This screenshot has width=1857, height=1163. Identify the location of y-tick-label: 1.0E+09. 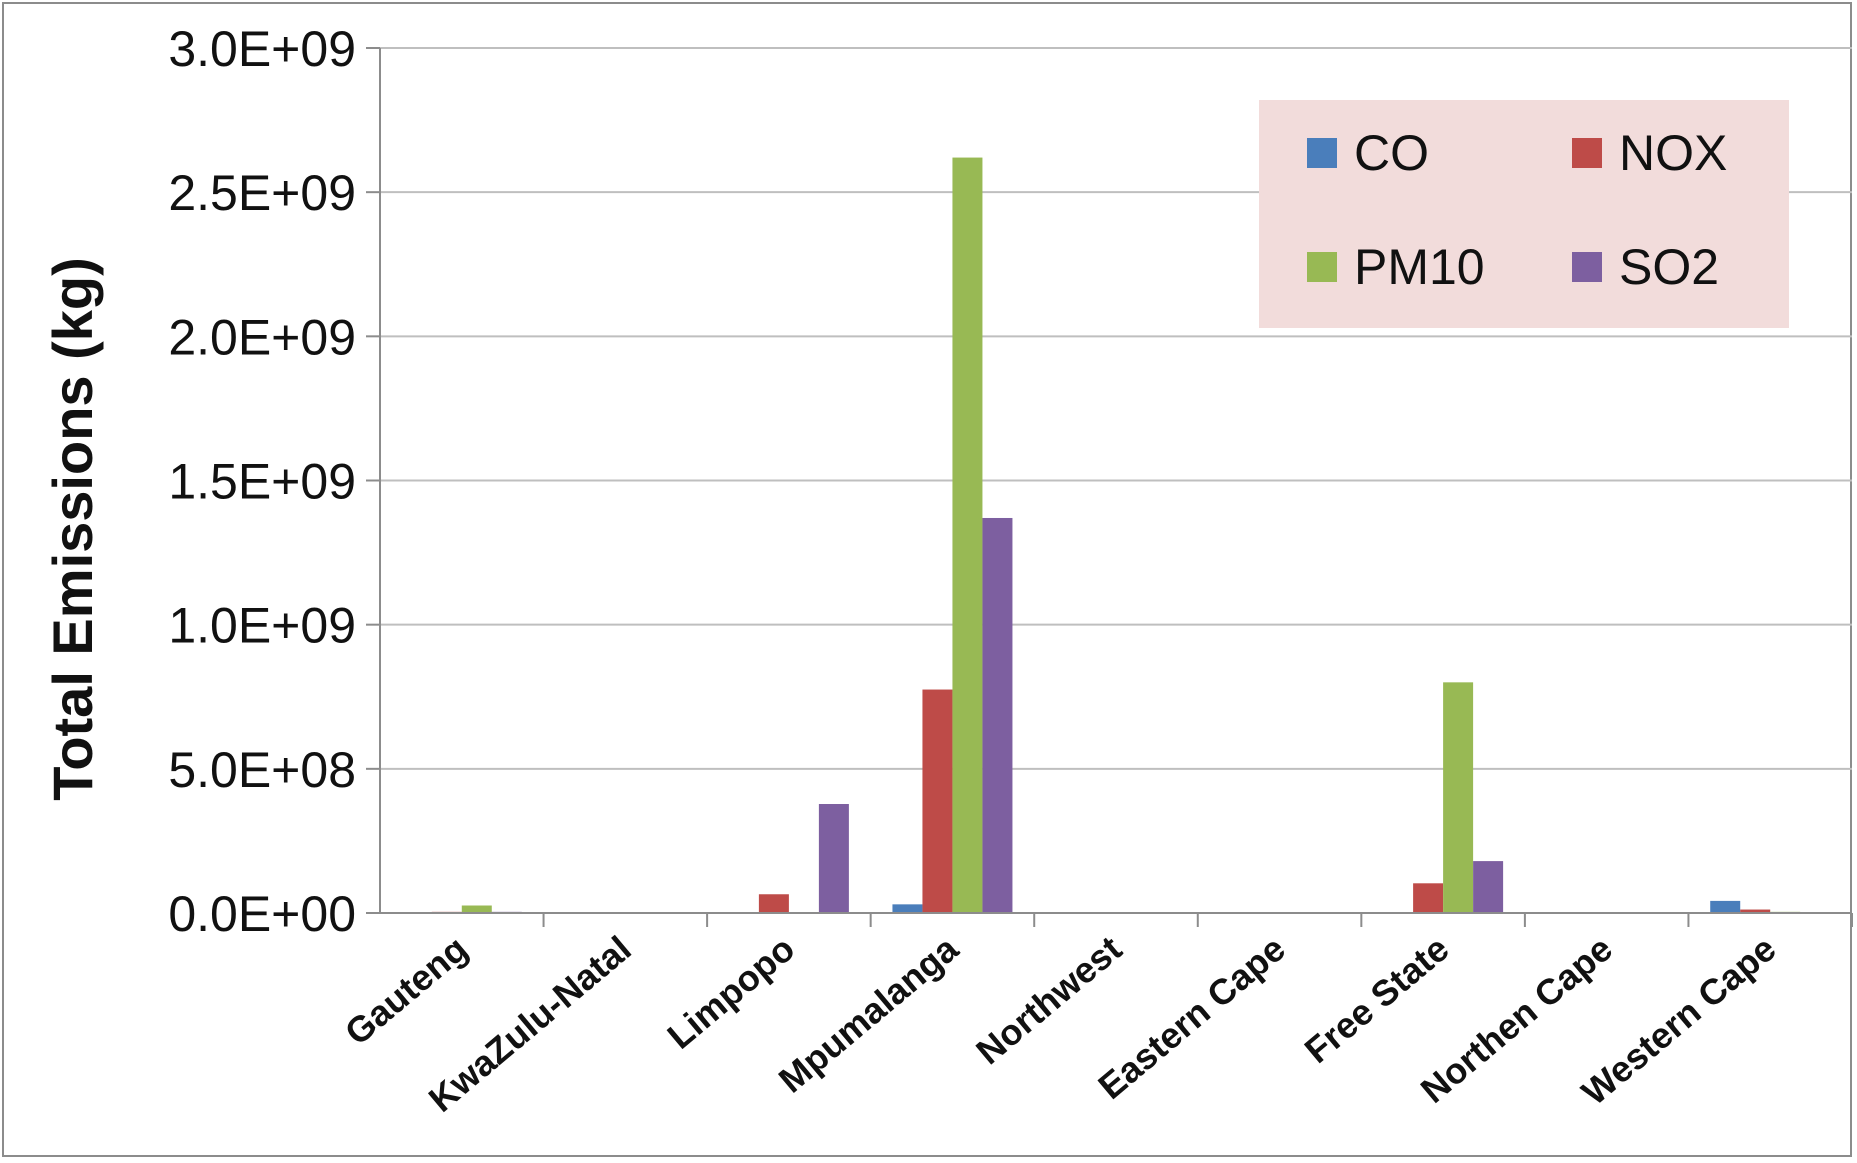
(262, 626).